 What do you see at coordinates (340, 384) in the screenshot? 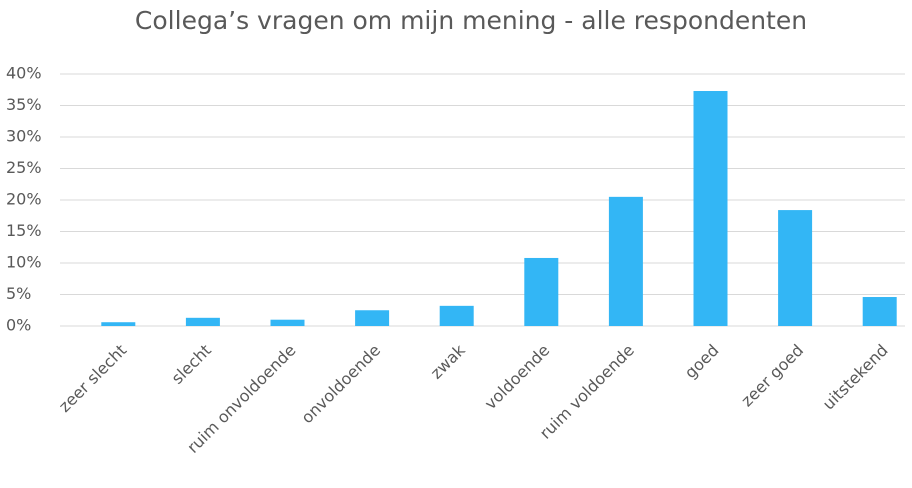
I see `x-tick-label: onvoldoende` at bounding box center [340, 384].